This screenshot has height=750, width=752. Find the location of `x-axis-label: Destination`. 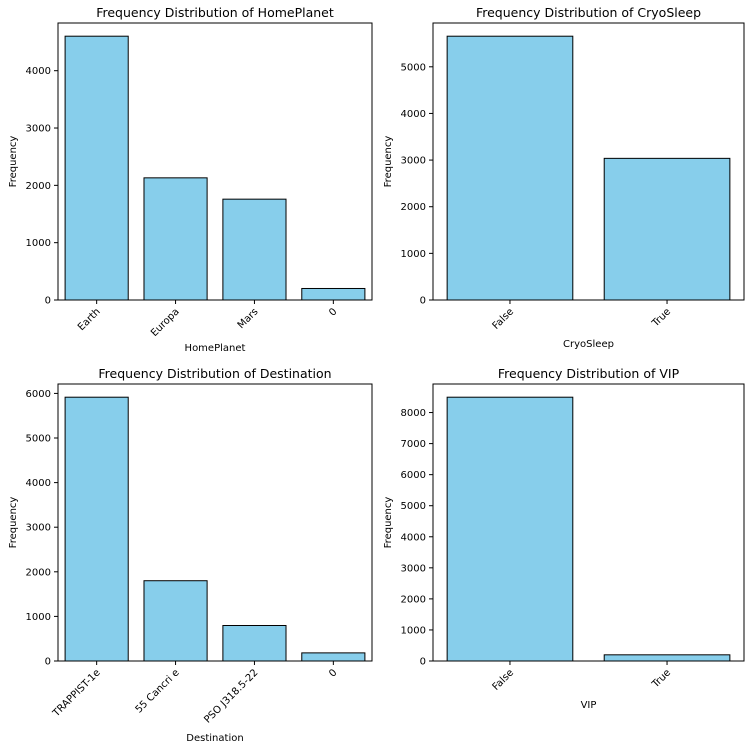

x-axis-label: Destination is located at coordinates (214, 738).